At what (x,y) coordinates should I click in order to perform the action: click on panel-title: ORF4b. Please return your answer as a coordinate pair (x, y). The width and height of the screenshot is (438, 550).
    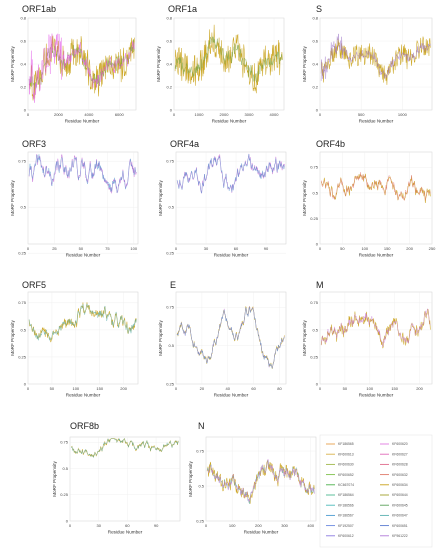
    Looking at the image, I should click on (330, 144).